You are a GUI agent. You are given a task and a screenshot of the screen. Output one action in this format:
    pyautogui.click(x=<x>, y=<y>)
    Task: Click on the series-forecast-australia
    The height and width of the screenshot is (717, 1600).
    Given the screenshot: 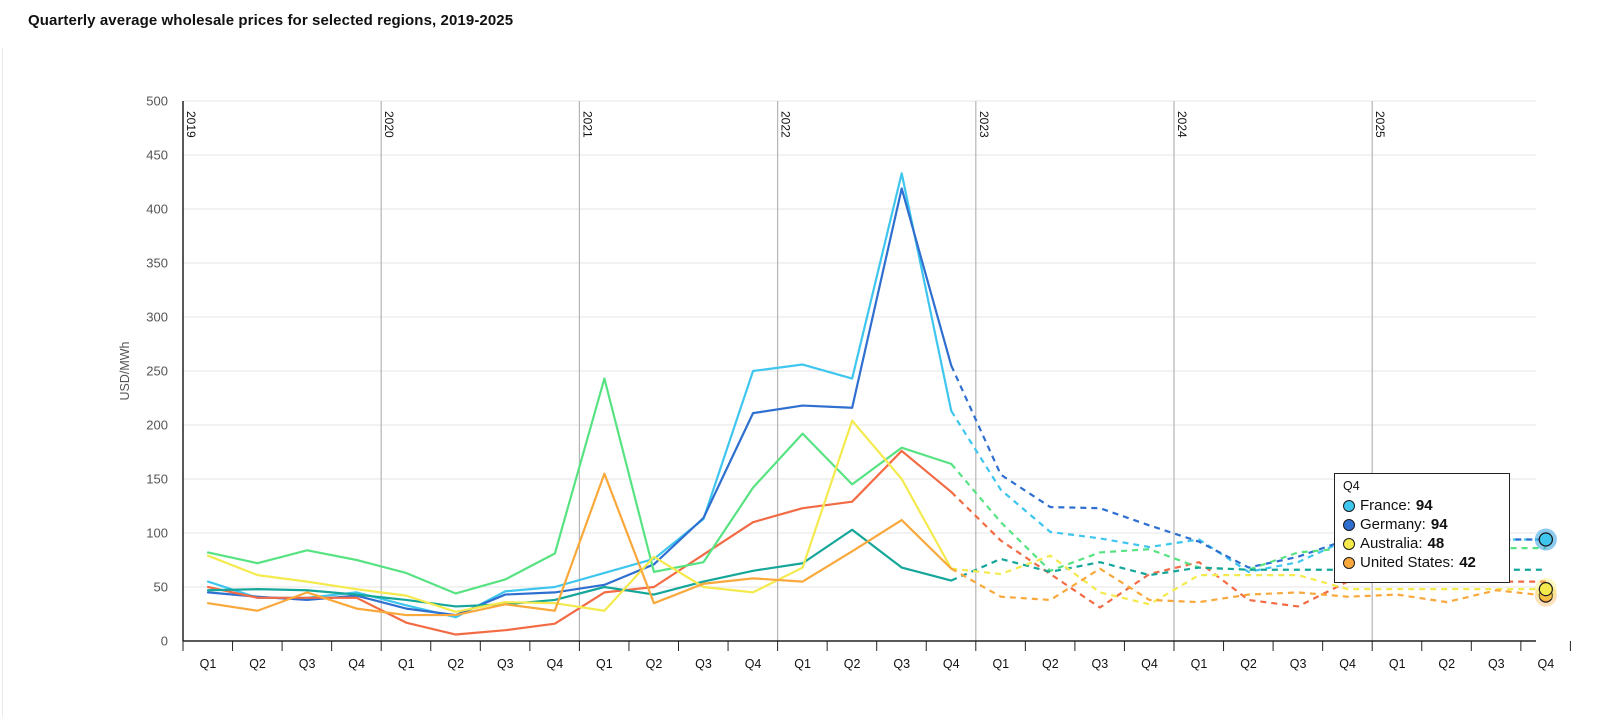 What is the action you would take?
    pyautogui.click(x=1248, y=580)
    